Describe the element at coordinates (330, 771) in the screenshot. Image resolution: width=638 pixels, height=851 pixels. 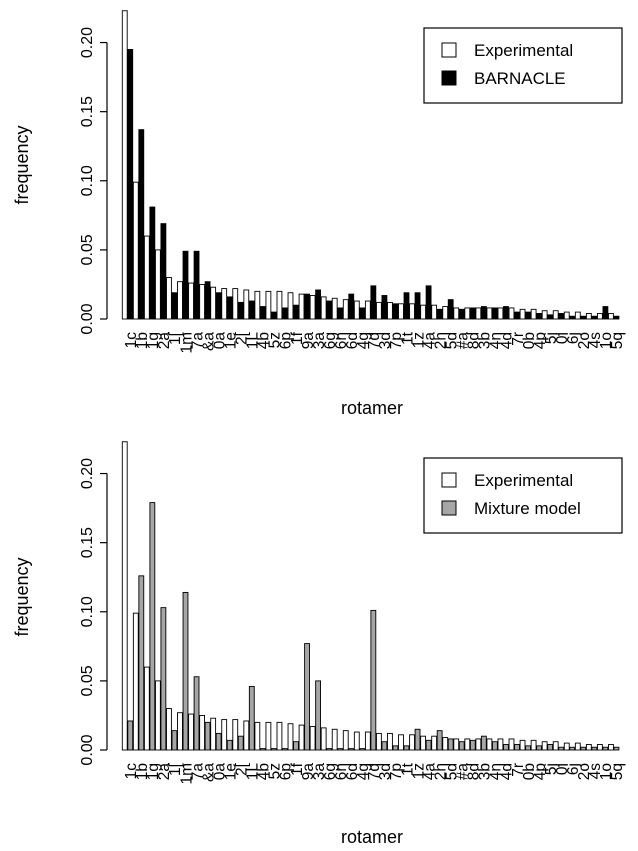
I see `x-tick-label: 6g` at that location.